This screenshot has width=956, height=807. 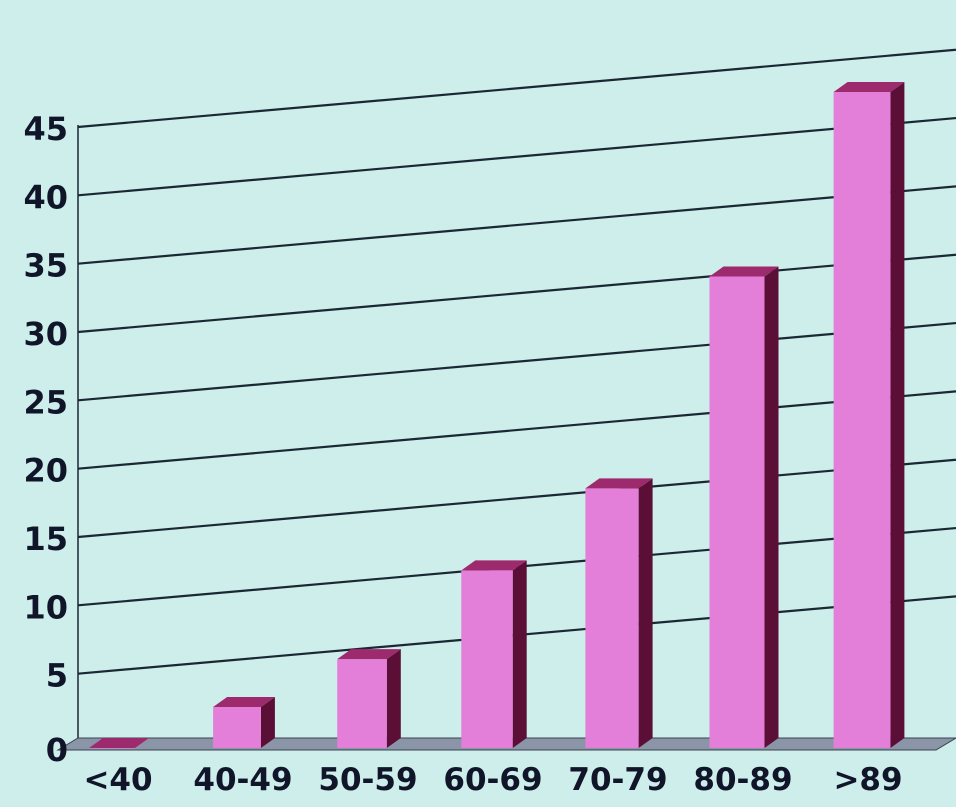 I want to click on x-tick-label: <40, so click(x=117, y=780).